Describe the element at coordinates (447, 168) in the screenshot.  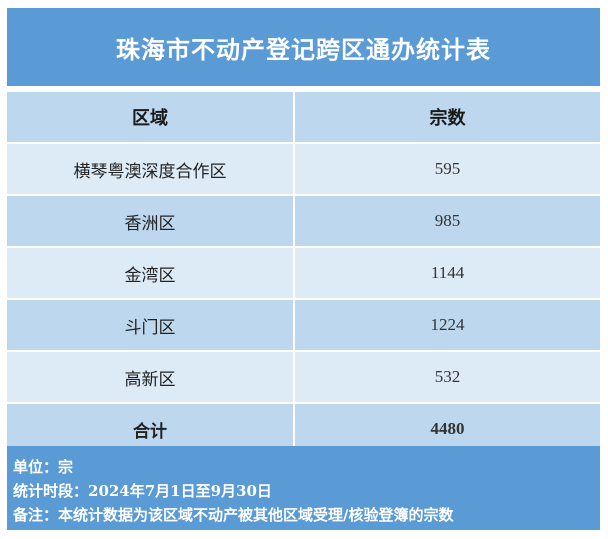
I see `count-cell: 595` at that location.